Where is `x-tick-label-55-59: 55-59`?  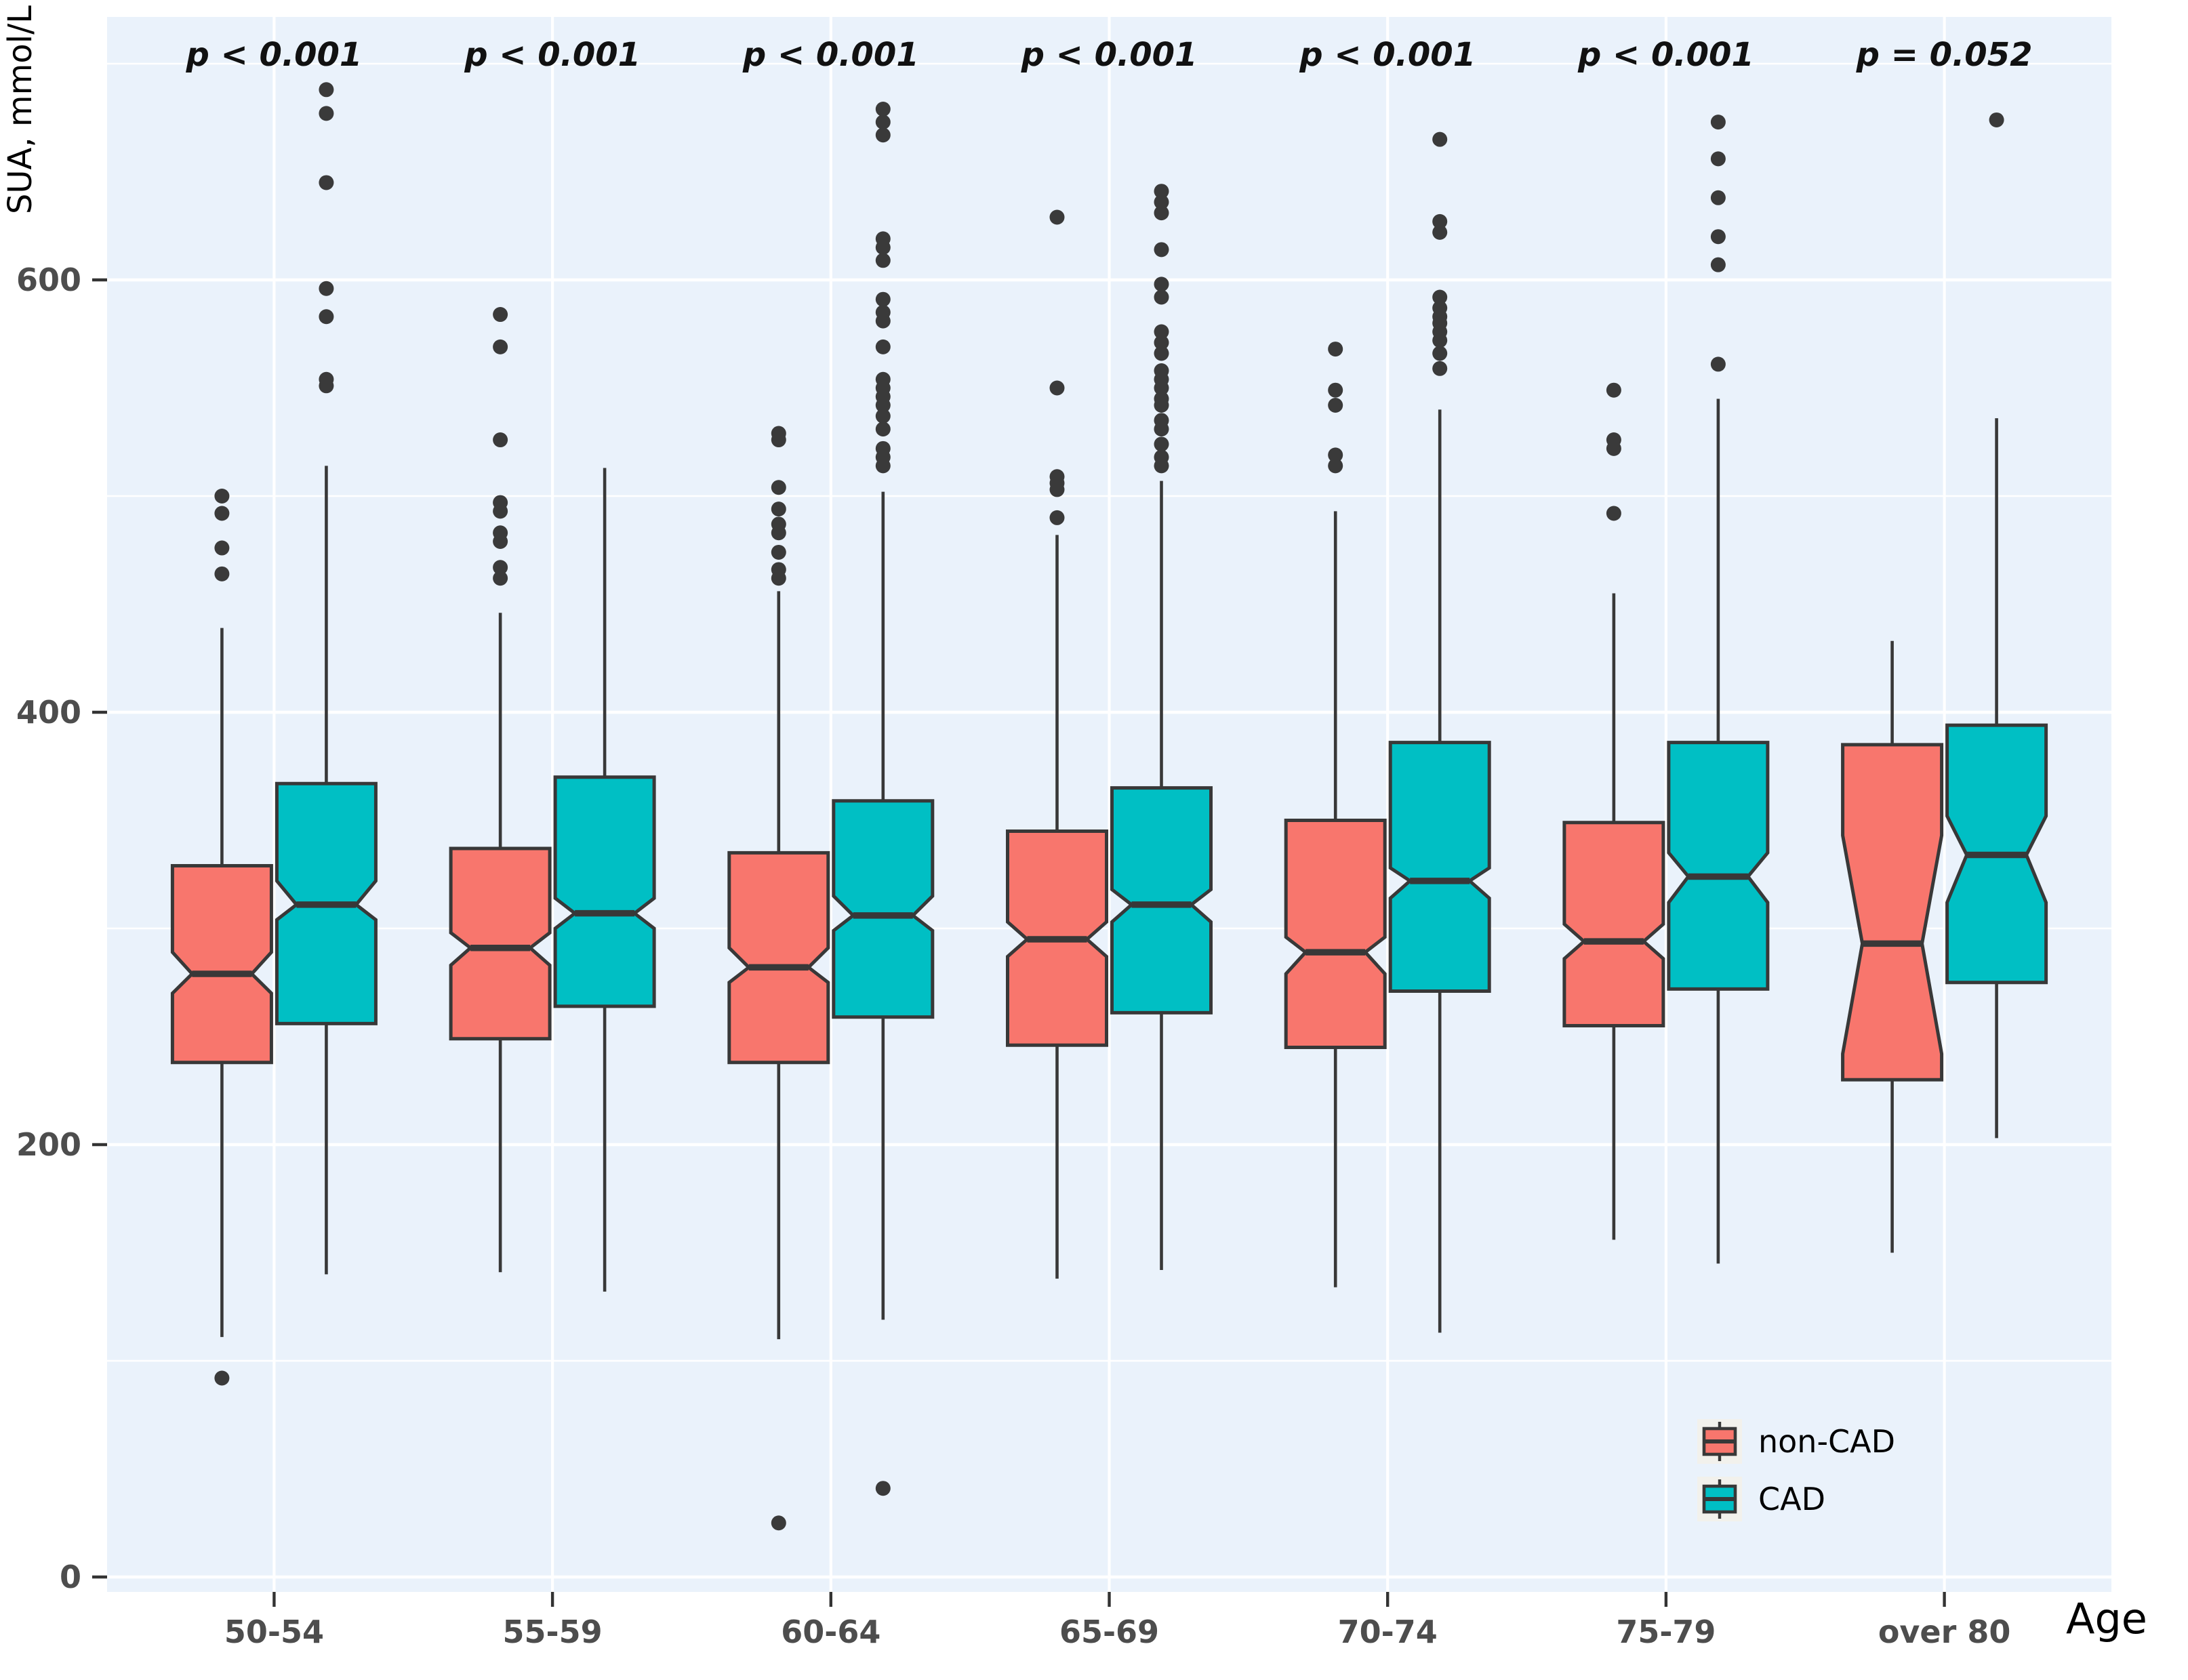
x-tick-label-55-59: 55-59 is located at coordinates (553, 1632).